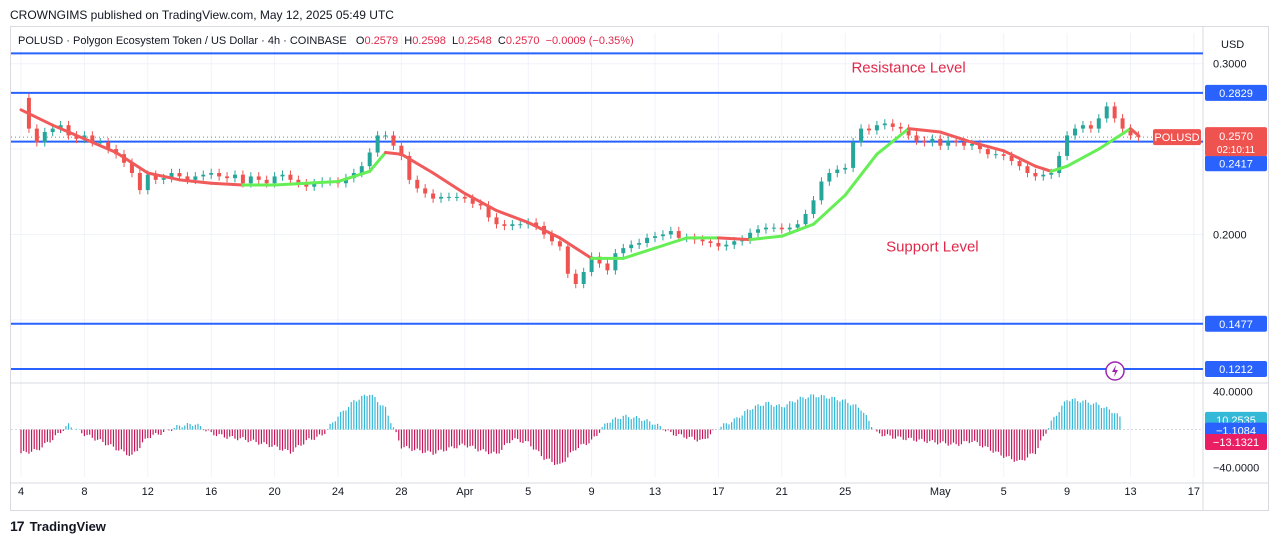 This screenshot has height=545, width=1281. I want to click on time-tick-label: 20, so click(274, 492).